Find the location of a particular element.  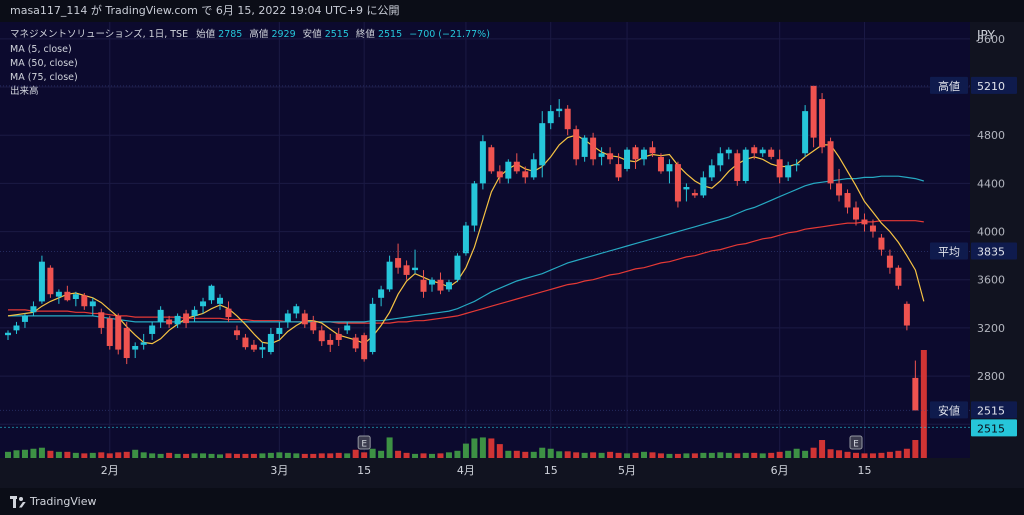

close-label: 終値 is located at coordinates (366, 34).